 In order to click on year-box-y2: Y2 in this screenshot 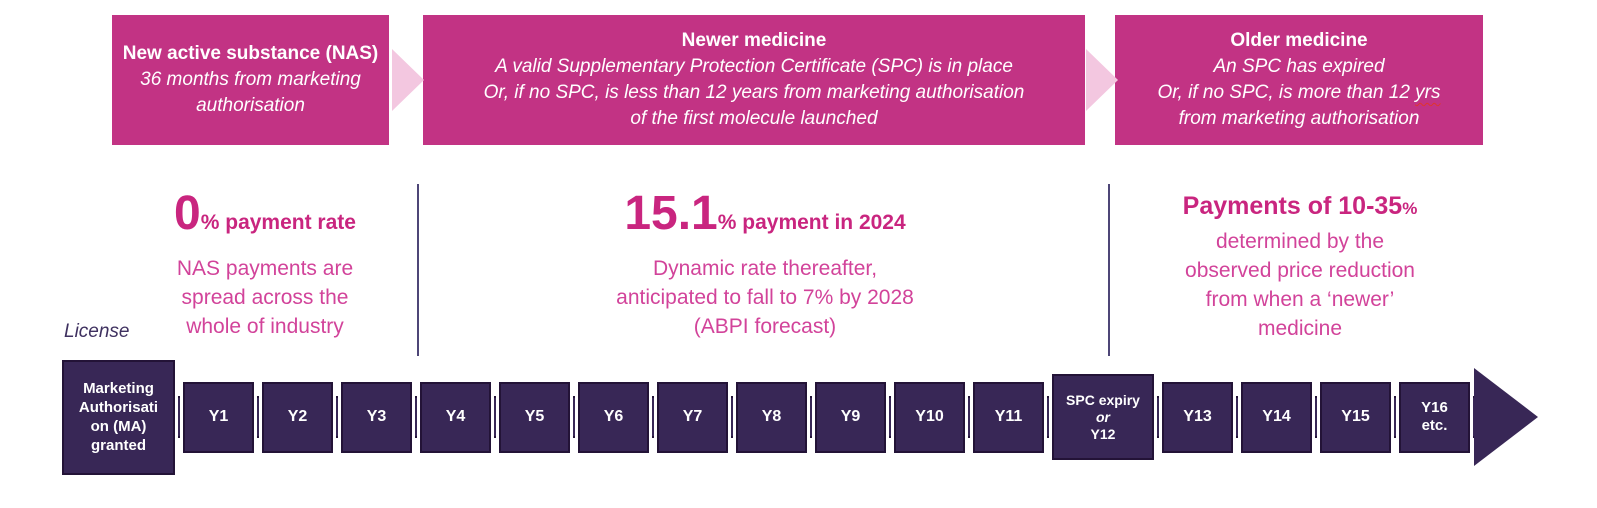, I will do `click(297, 417)`.